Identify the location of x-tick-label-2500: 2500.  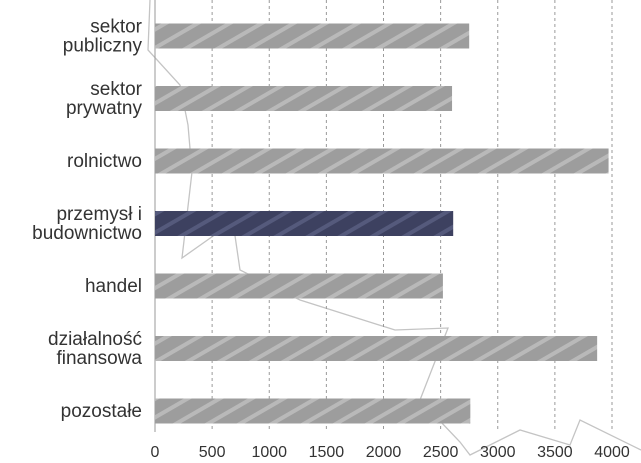
(441, 452).